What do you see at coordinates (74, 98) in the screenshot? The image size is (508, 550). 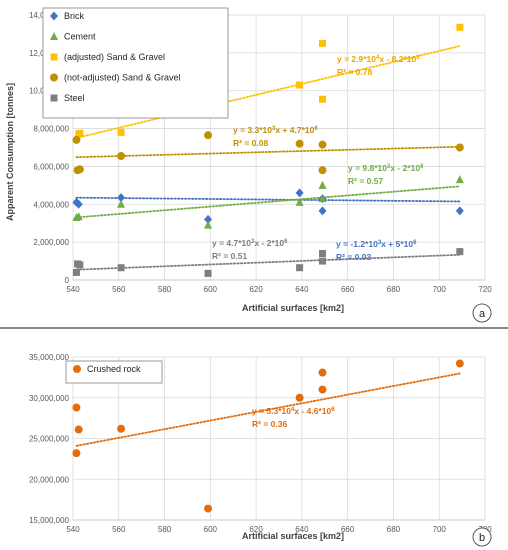 I see `legend-label: Steel` at bounding box center [74, 98].